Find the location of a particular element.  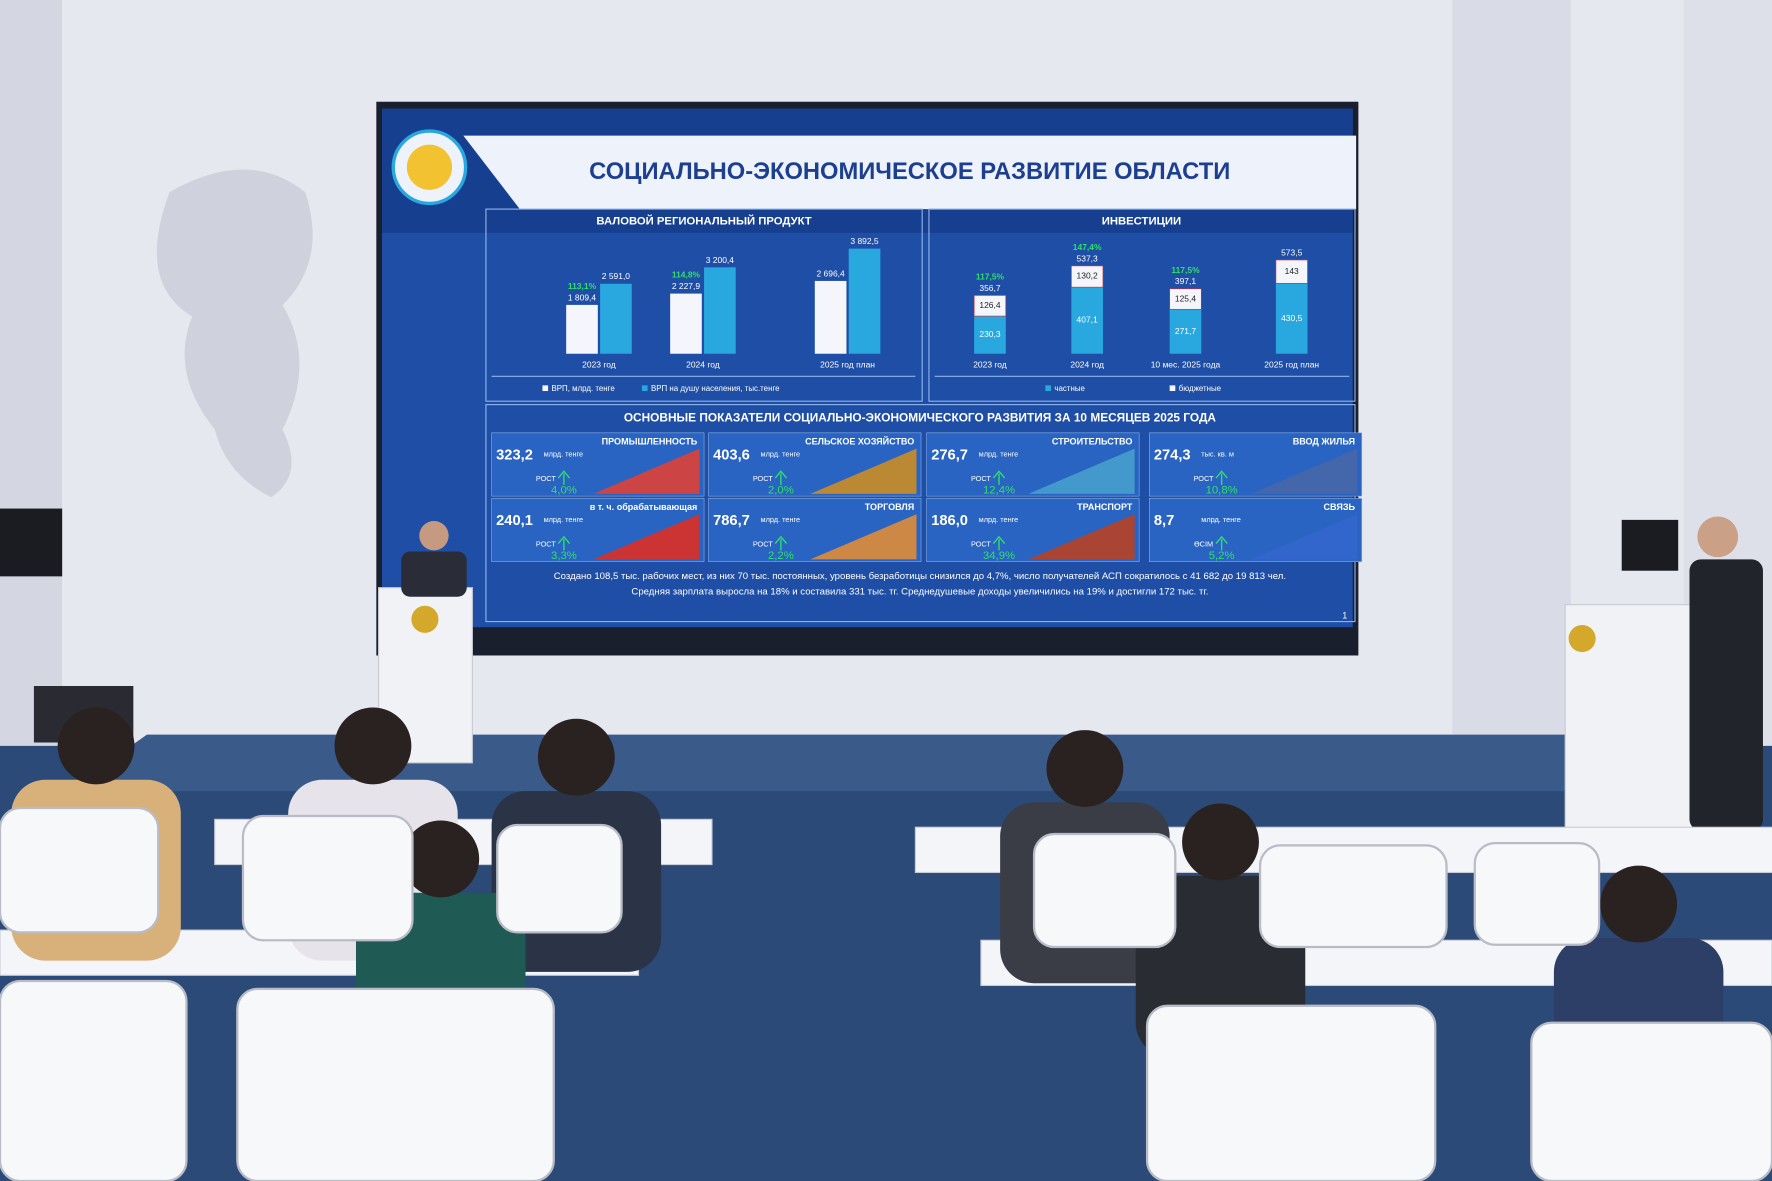

card-label: СЕЛЬСКОЕ ХОЗЯЙСТВО is located at coordinates (859, 440).